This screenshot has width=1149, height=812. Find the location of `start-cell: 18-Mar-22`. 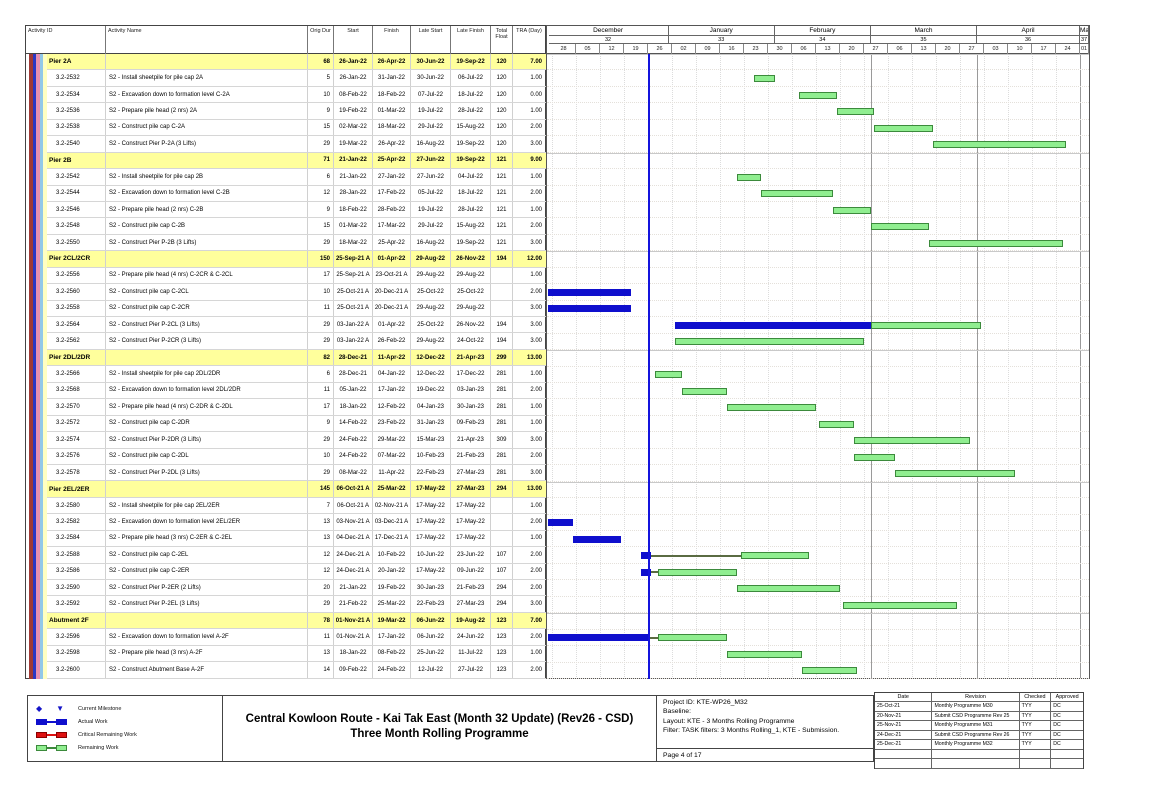

start-cell: 18-Mar-22 is located at coordinates (353, 242).